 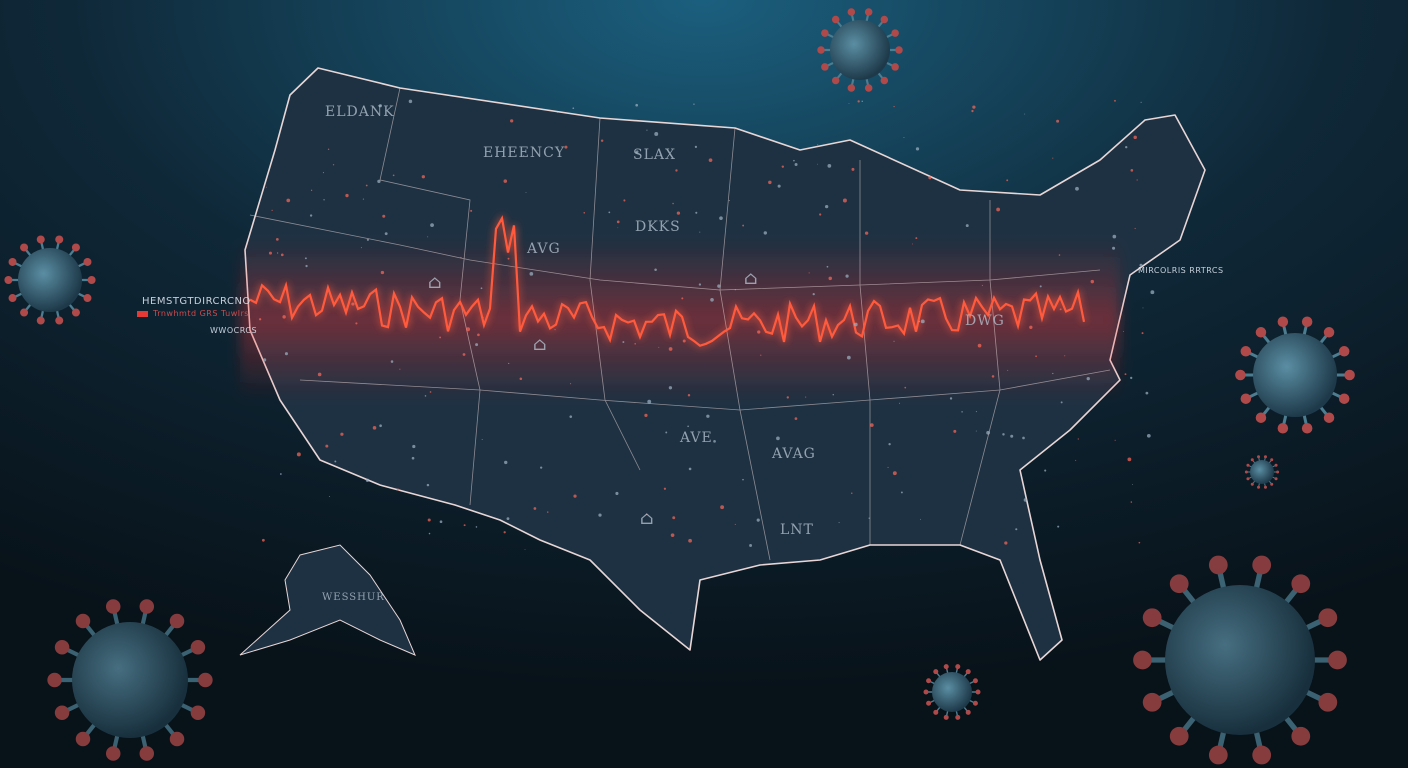 I want to click on state-label: ELDANK, so click(x=360, y=112).